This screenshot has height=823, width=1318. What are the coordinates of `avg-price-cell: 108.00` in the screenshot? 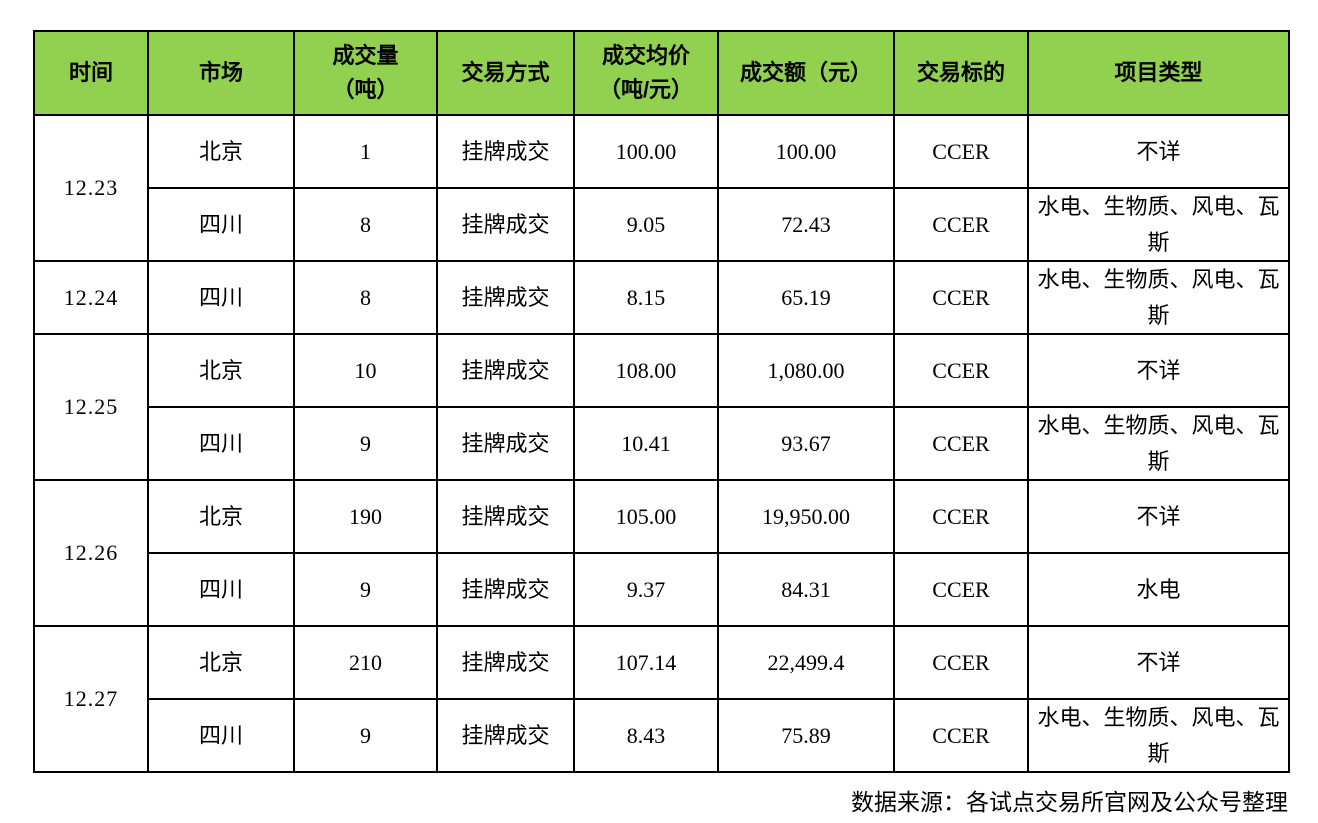 It's located at (646, 370).